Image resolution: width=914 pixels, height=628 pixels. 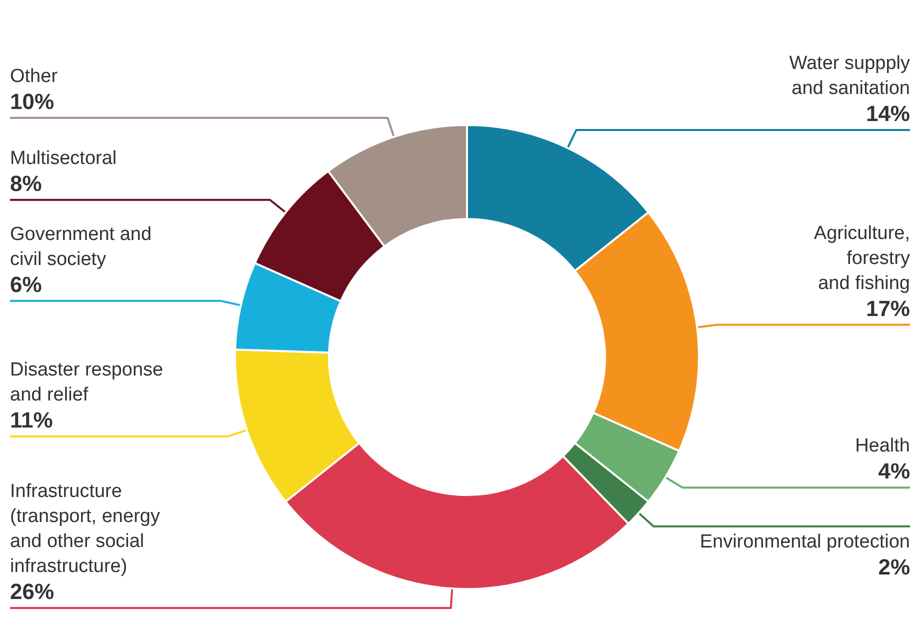 I want to click on data-label: 11%, so click(x=31, y=419).